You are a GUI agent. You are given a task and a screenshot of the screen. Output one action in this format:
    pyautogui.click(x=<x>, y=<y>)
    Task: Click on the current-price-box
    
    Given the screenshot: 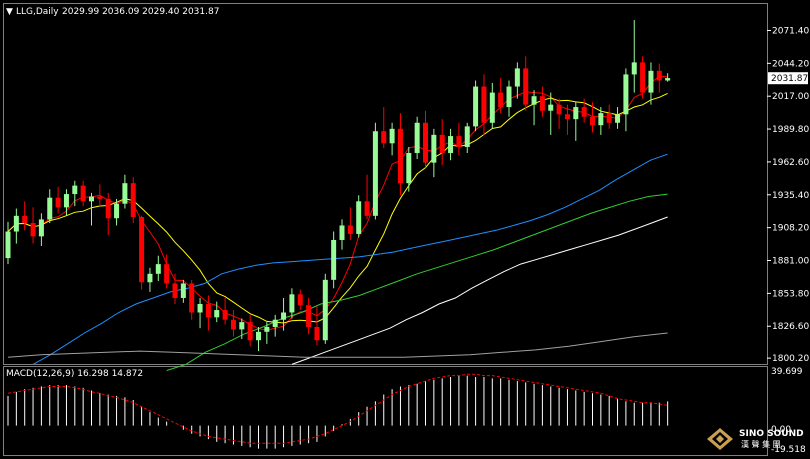 What is the action you would take?
    pyautogui.click(x=788, y=78)
    